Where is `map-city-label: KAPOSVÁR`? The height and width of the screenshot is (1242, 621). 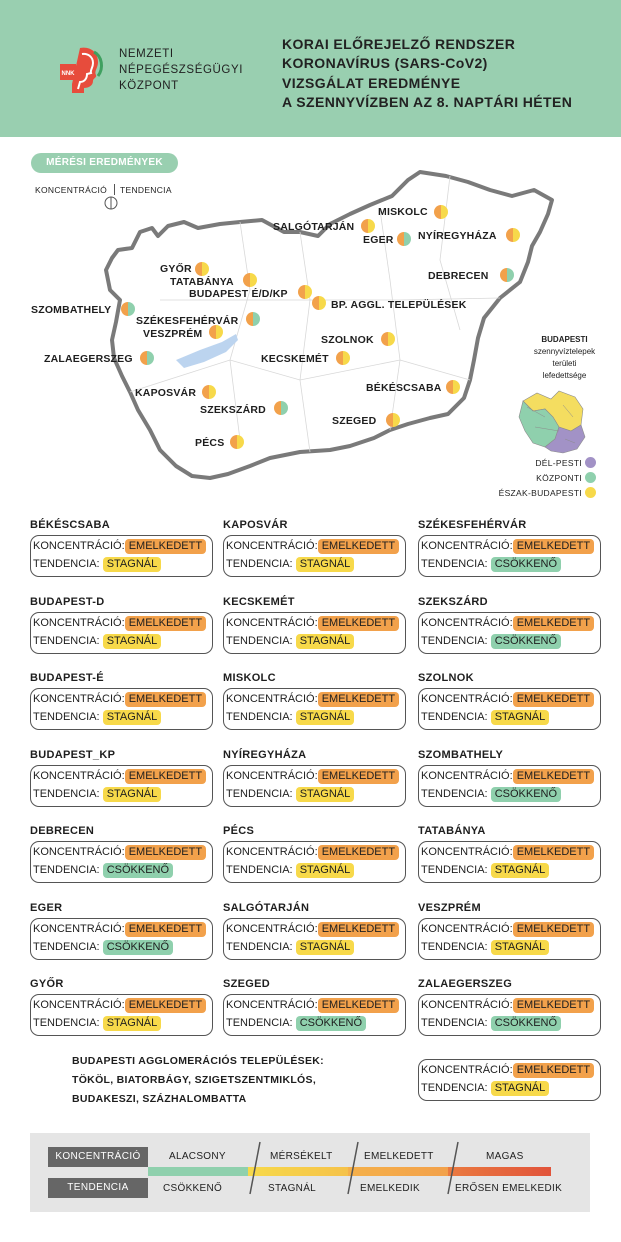 map-city-label: KAPOSVÁR is located at coordinates (166, 393).